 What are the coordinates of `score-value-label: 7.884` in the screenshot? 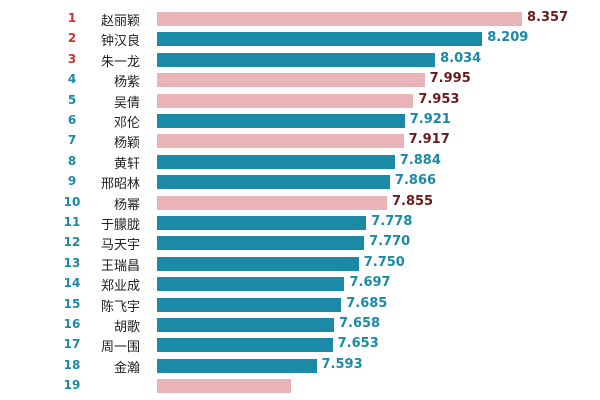 It's located at (420, 160).